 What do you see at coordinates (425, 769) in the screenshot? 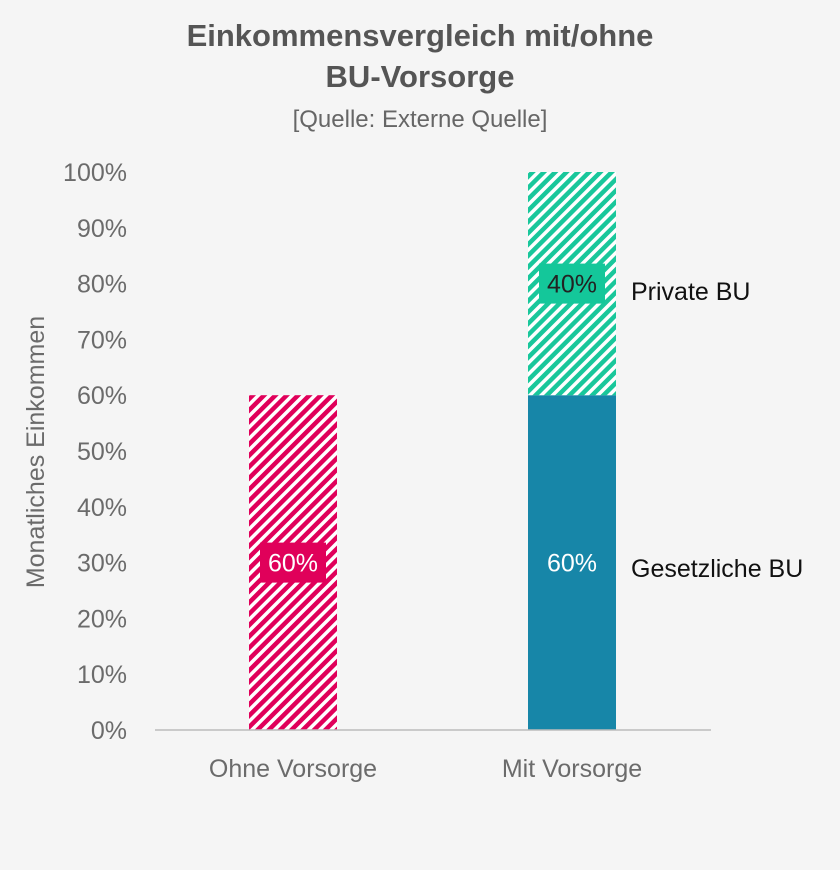
I see `x-axis-categories: Ohne Vorsorge Mit Vorsorge` at bounding box center [425, 769].